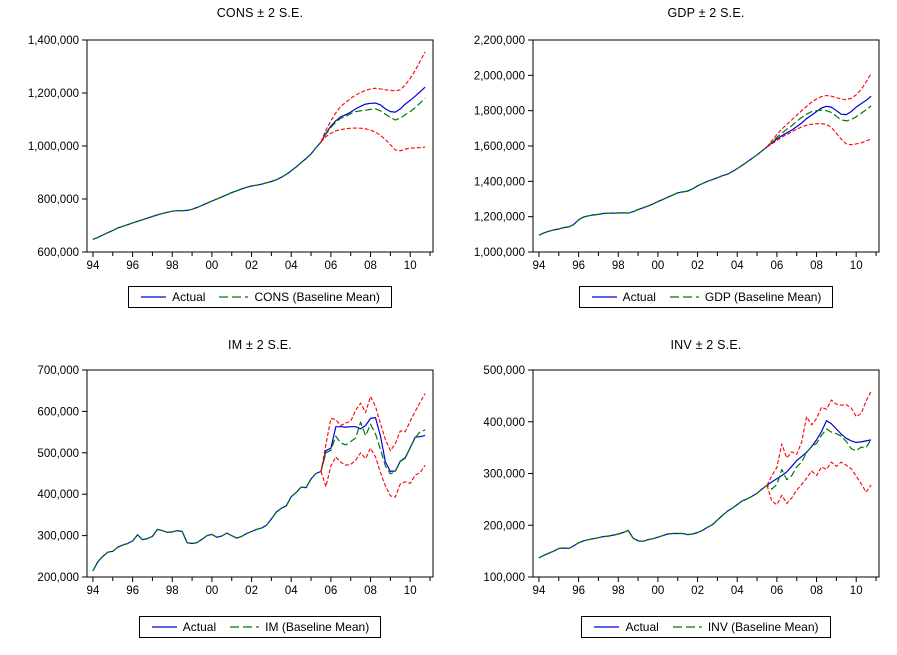 This screenshot has width=897, height=655. Describe the element at coordinates (53, 94) in the screenshot. I see `y-tick-label: 1,200,000` at that location.